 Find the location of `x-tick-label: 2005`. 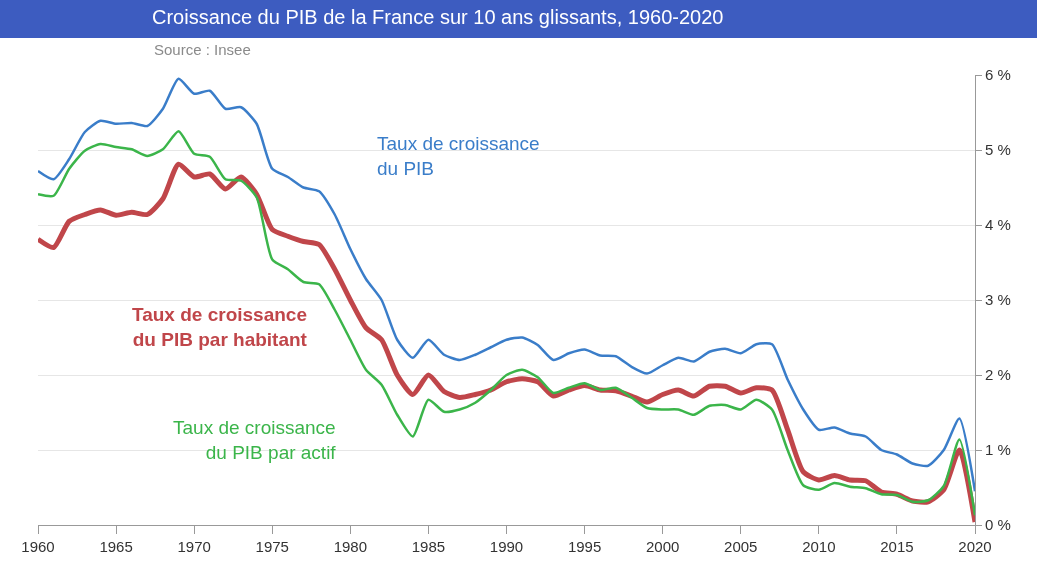

x-tick-label: 2005 is located at coordinates (741, 546).